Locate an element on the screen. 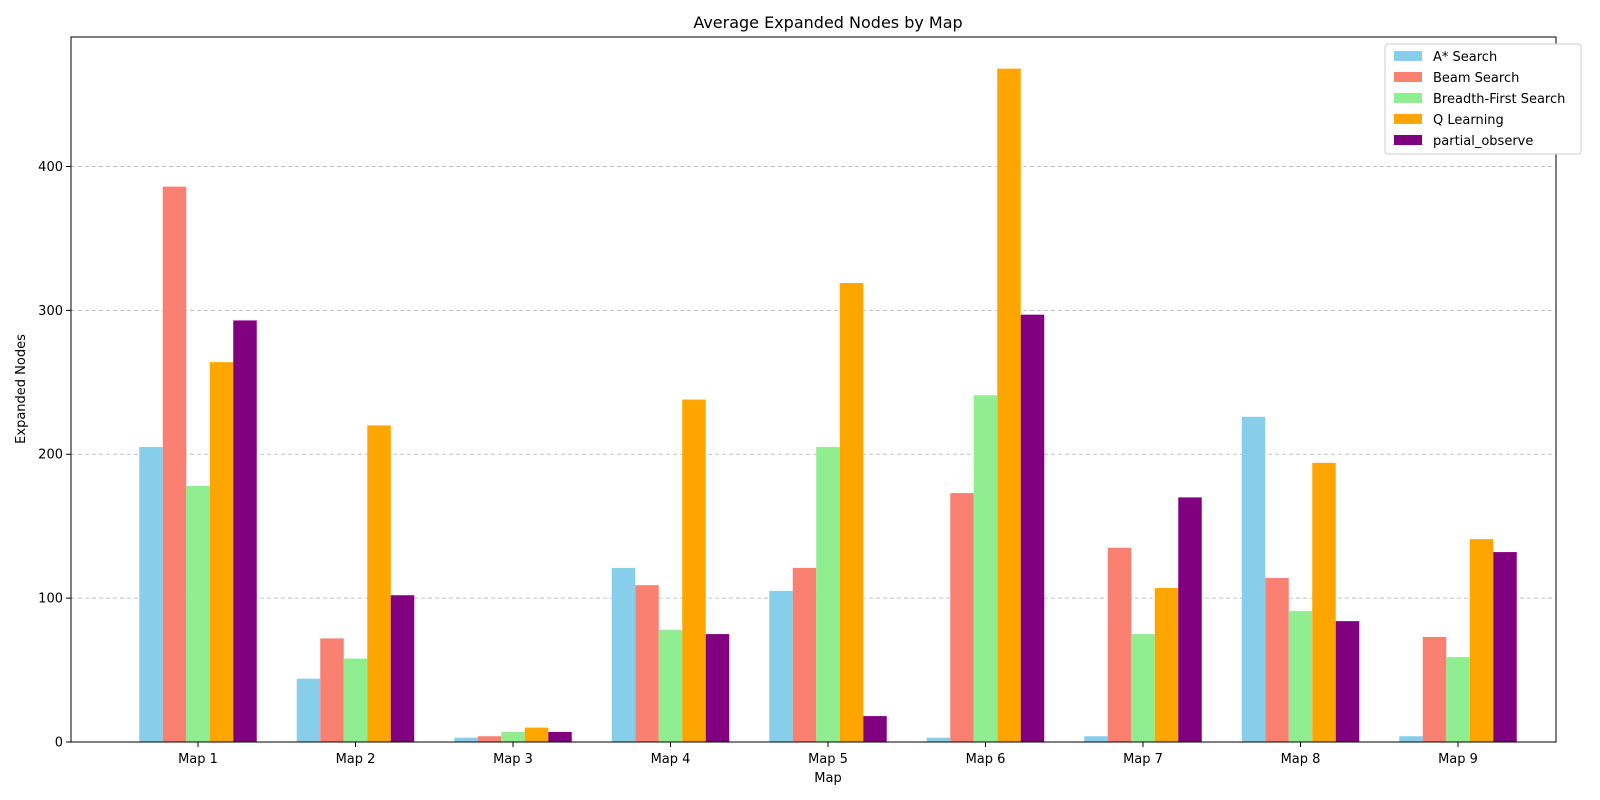  x-tick-label: Map 3 is located at coordinates (513, 759).